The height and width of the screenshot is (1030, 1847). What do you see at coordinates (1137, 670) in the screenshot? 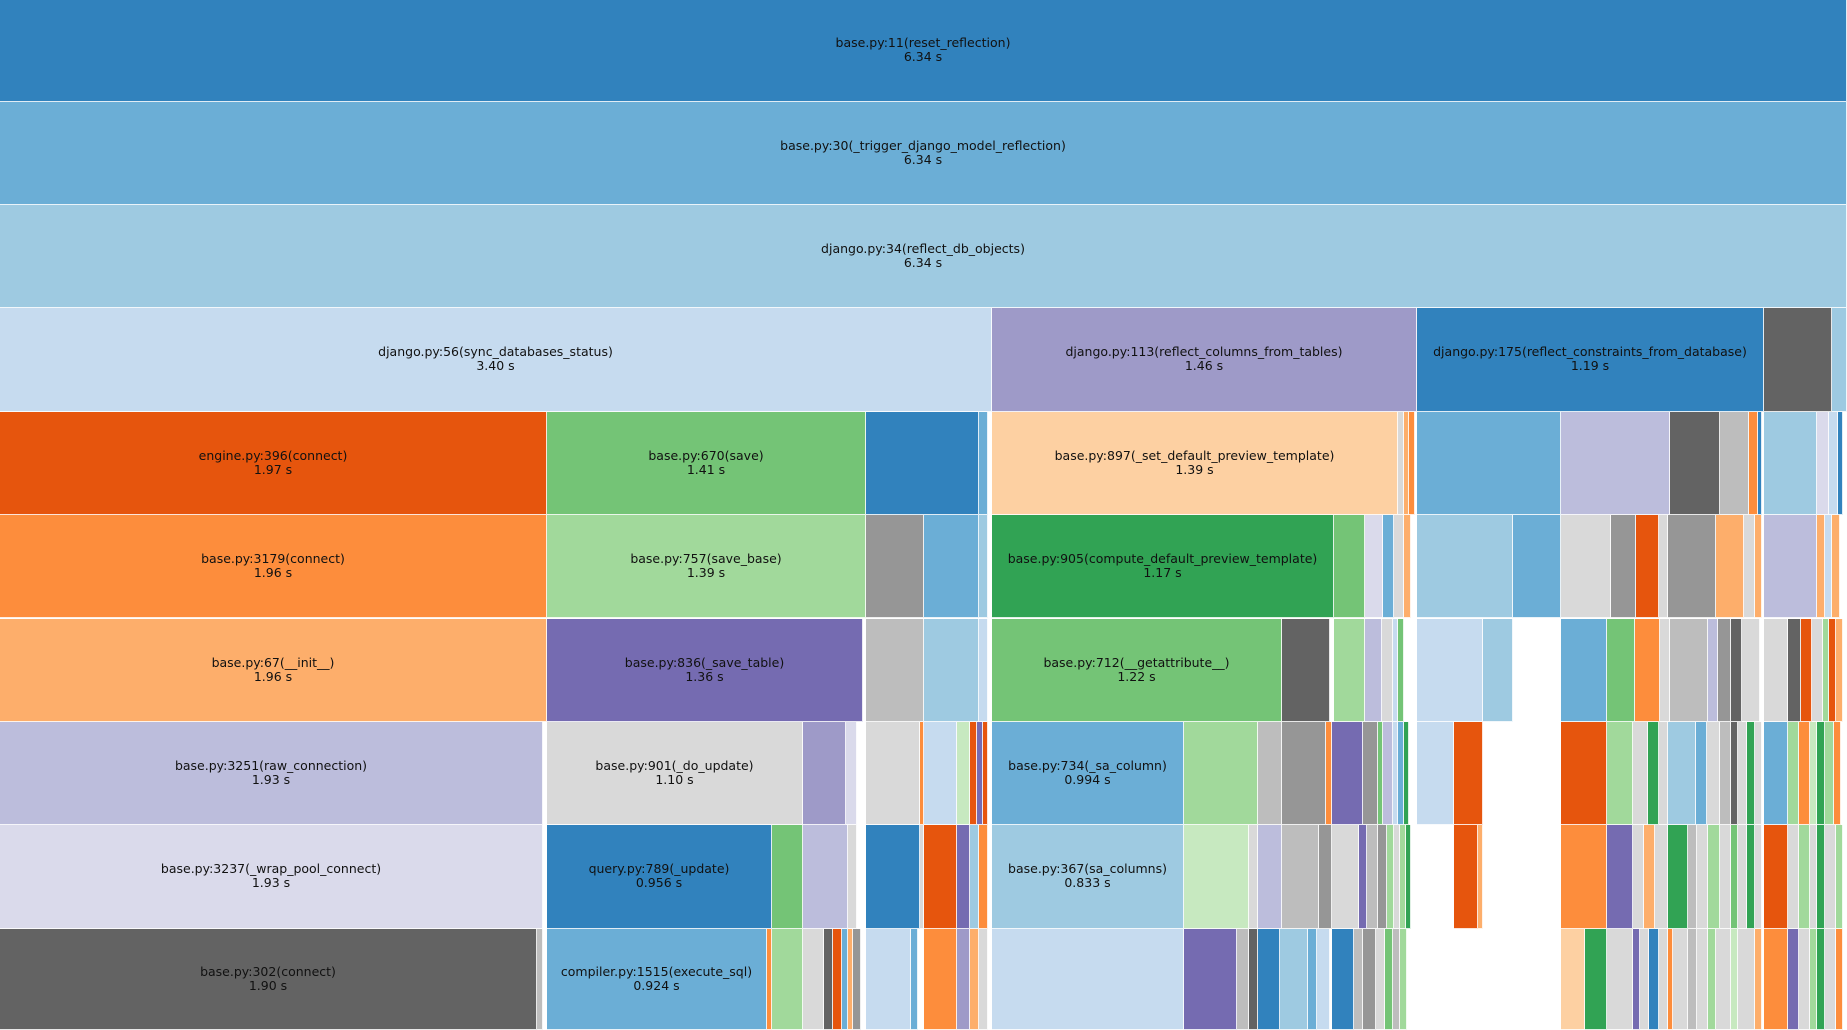
I see `frame-base-py-712-getattribute: base.py:712(__getattribute__) 1.22 s` at bounding box center [1137, 670].